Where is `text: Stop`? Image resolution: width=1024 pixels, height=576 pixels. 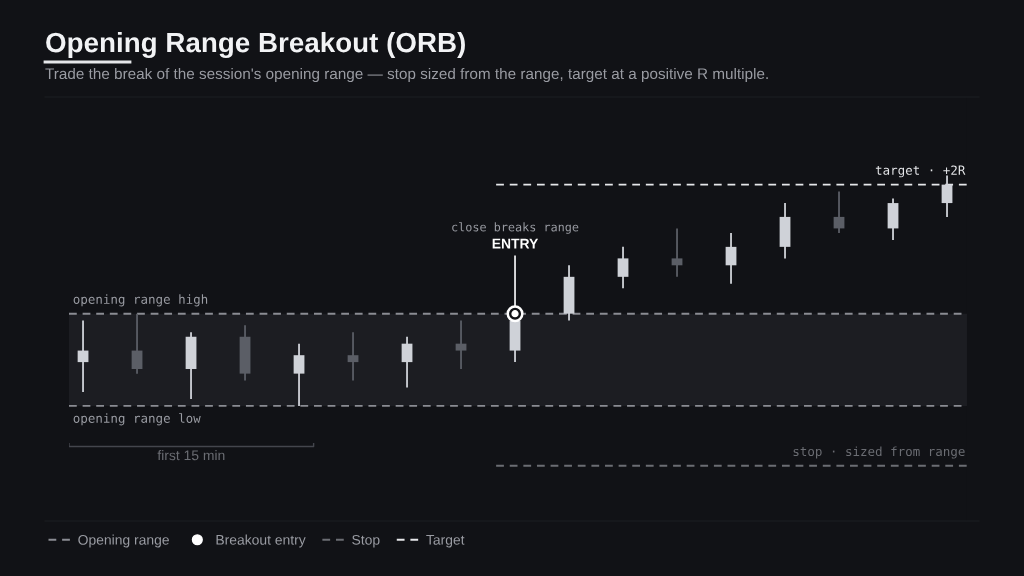
text: Stop is located at coordinates (366, 541).